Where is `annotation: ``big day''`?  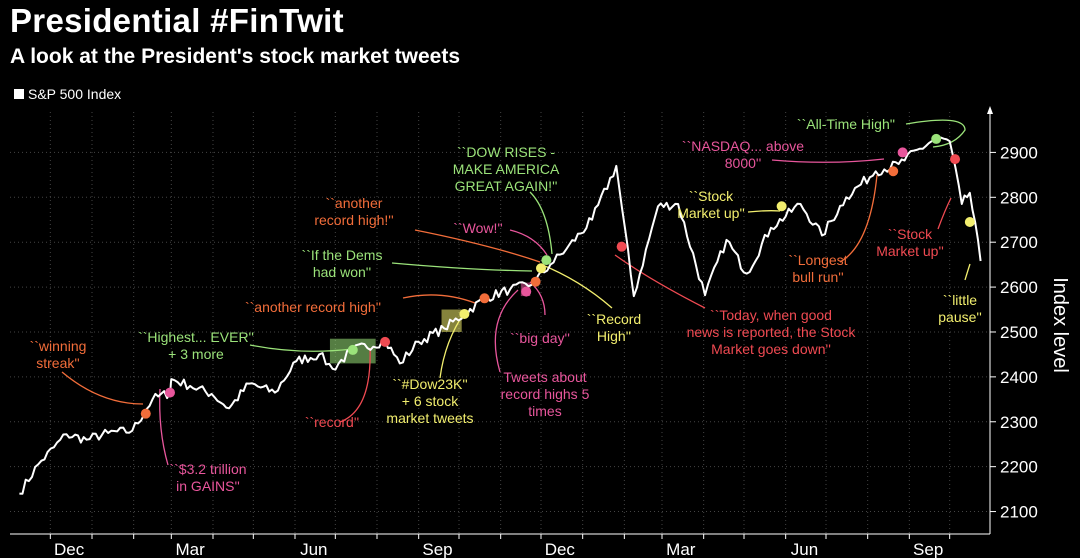
annotation: ``big day'' is located at coordinates (540, 338).